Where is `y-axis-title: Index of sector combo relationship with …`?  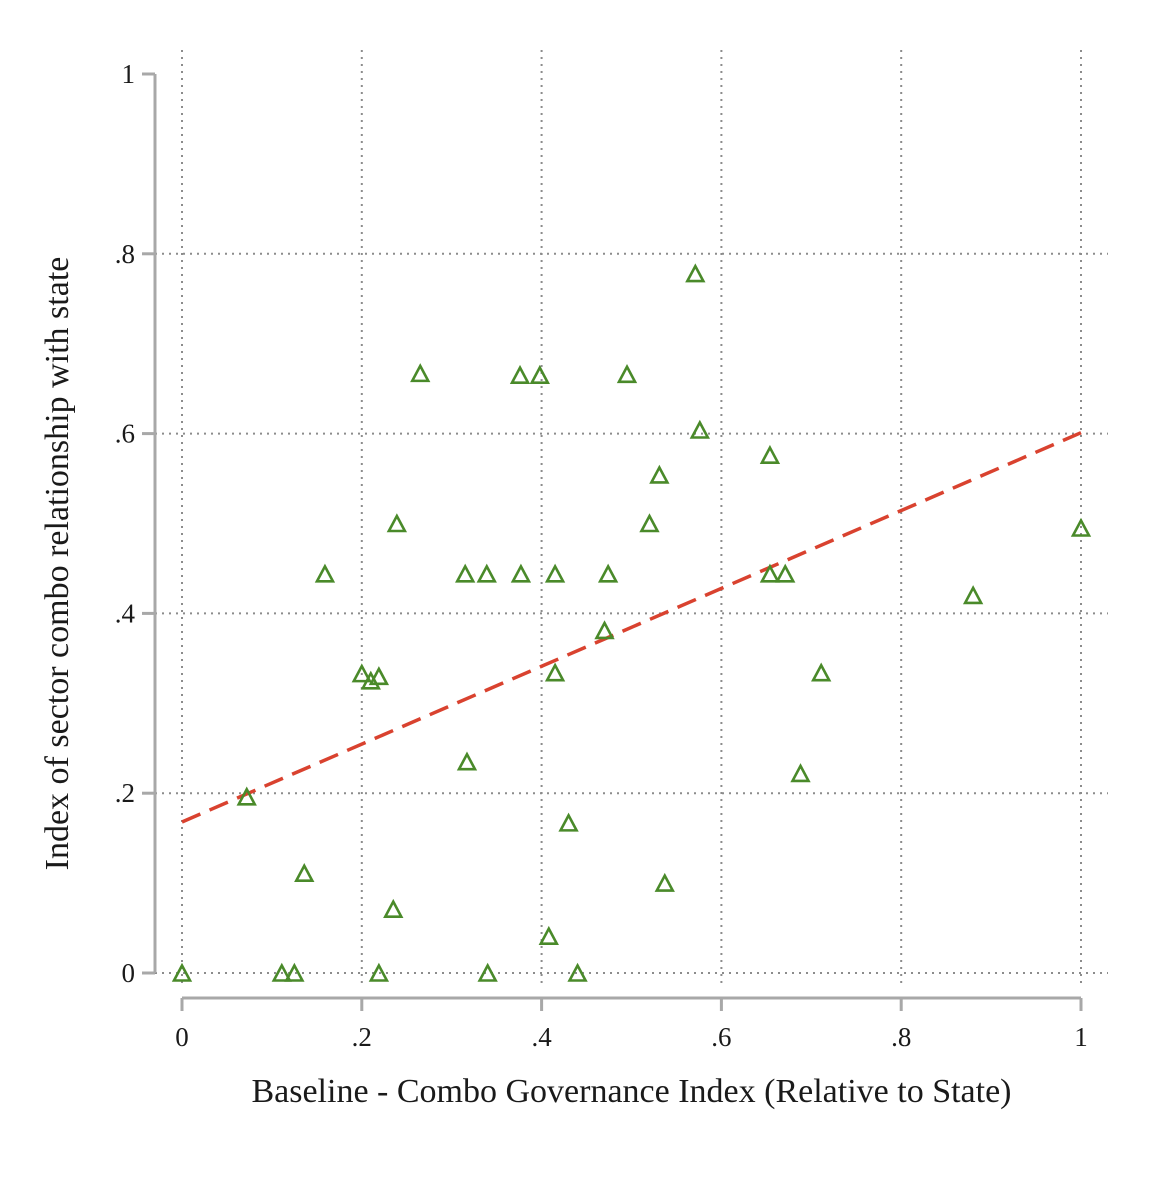 y-axis-title: Index of sector combo relationship with … is located at coordinates (57, 564).